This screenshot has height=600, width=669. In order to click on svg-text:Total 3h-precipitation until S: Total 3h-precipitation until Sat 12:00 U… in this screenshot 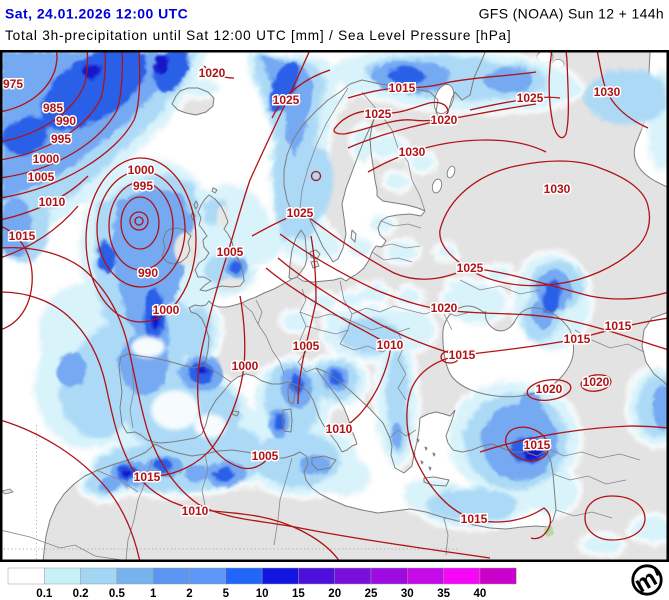, I will do `click(258, 35)`.